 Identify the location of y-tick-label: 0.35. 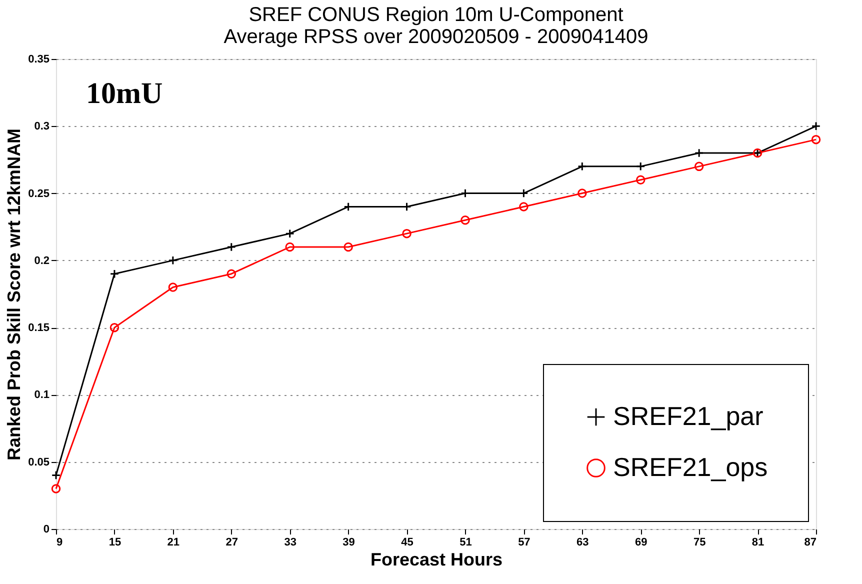
(39, 60).